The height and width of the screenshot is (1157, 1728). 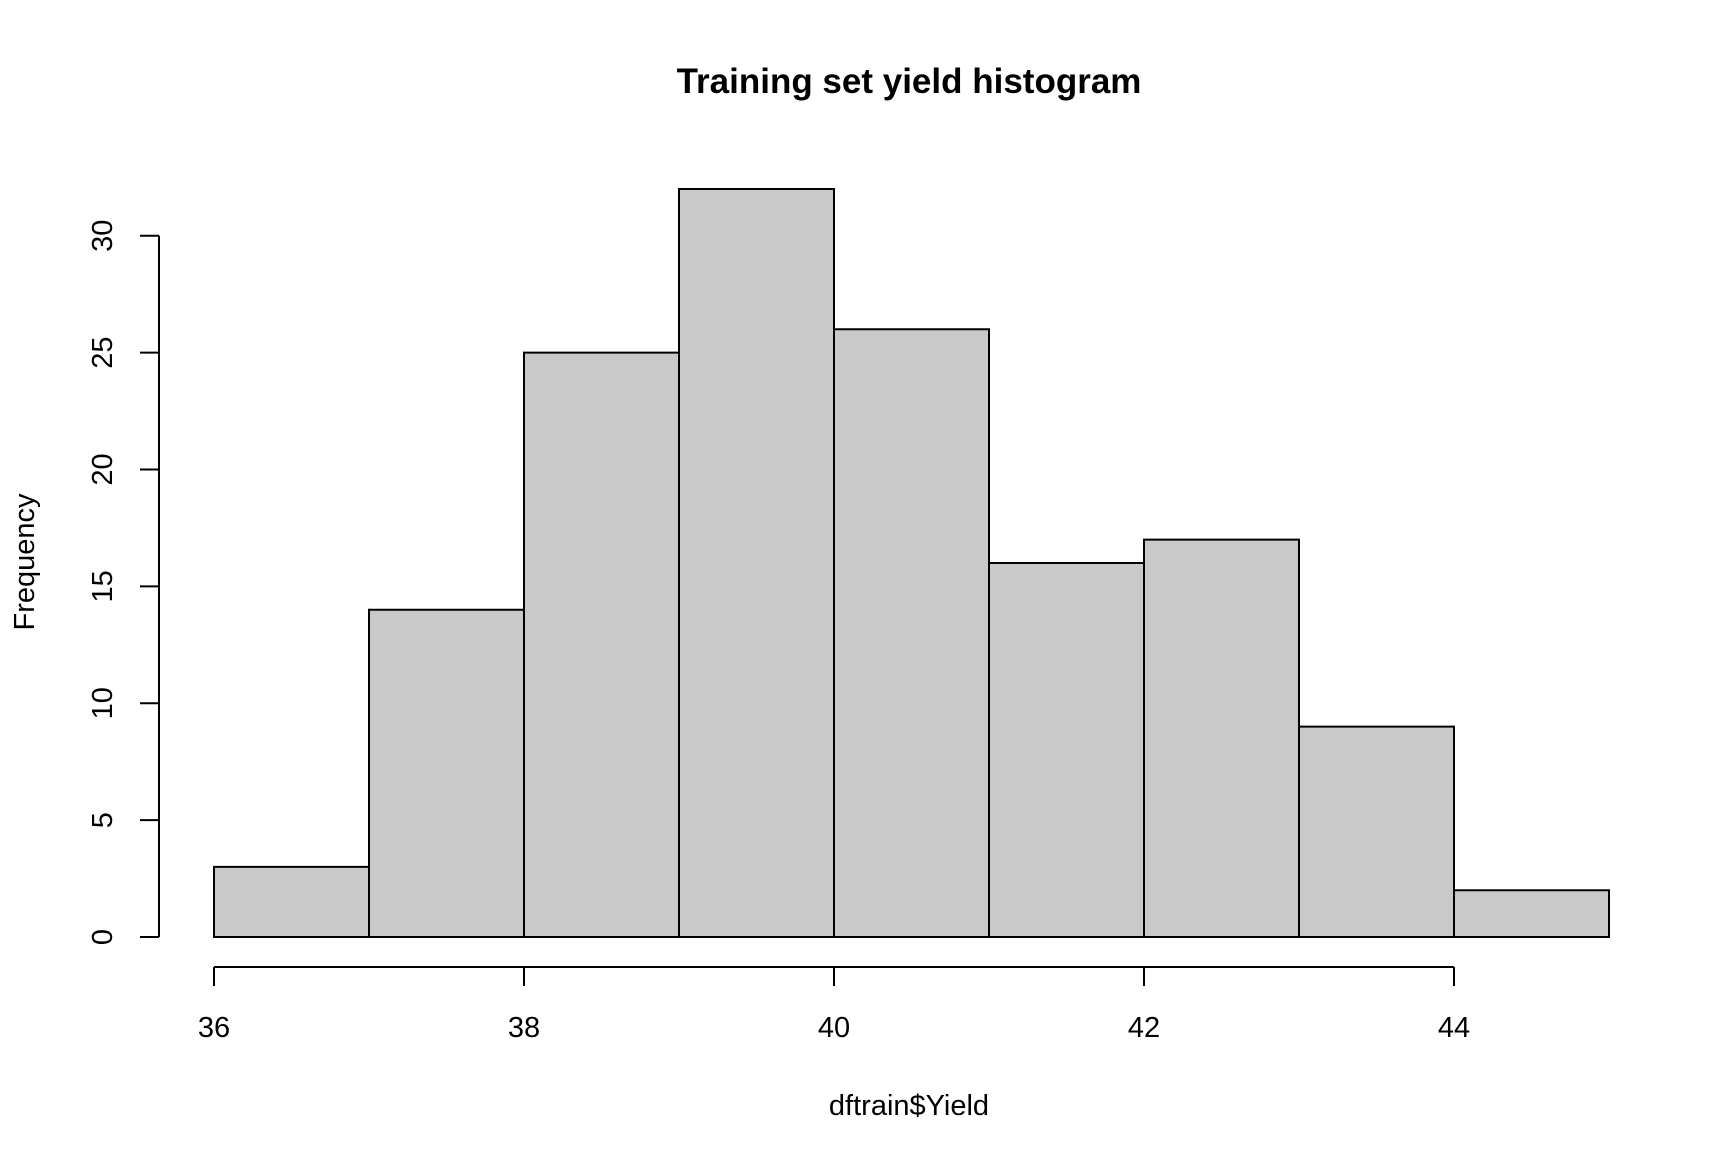 What do you see at coordinates (1454, 1028) in the screenshot?
I see `x-tick-label: 44` at bounding box center [1454, 1028].